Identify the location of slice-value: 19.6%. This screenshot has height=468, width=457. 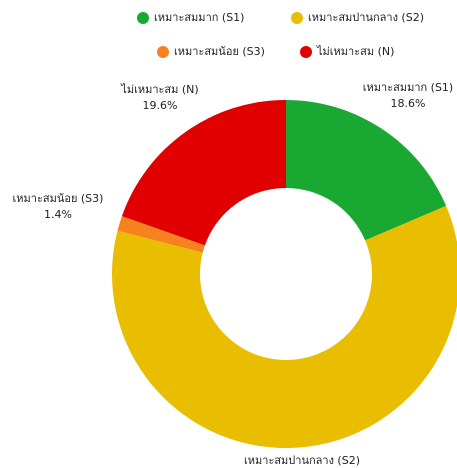
(160, 105).